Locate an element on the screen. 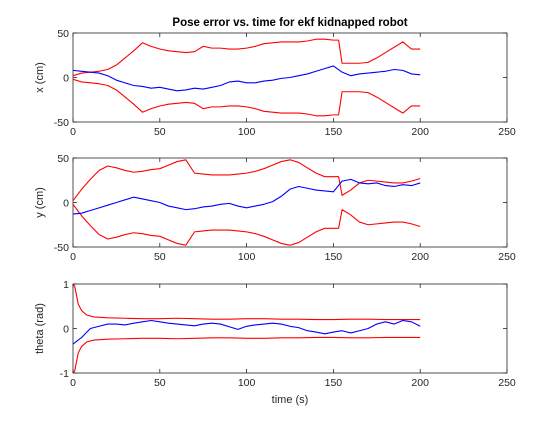  y-axis-label: theta (rad) is located at coordinates (40, 328).